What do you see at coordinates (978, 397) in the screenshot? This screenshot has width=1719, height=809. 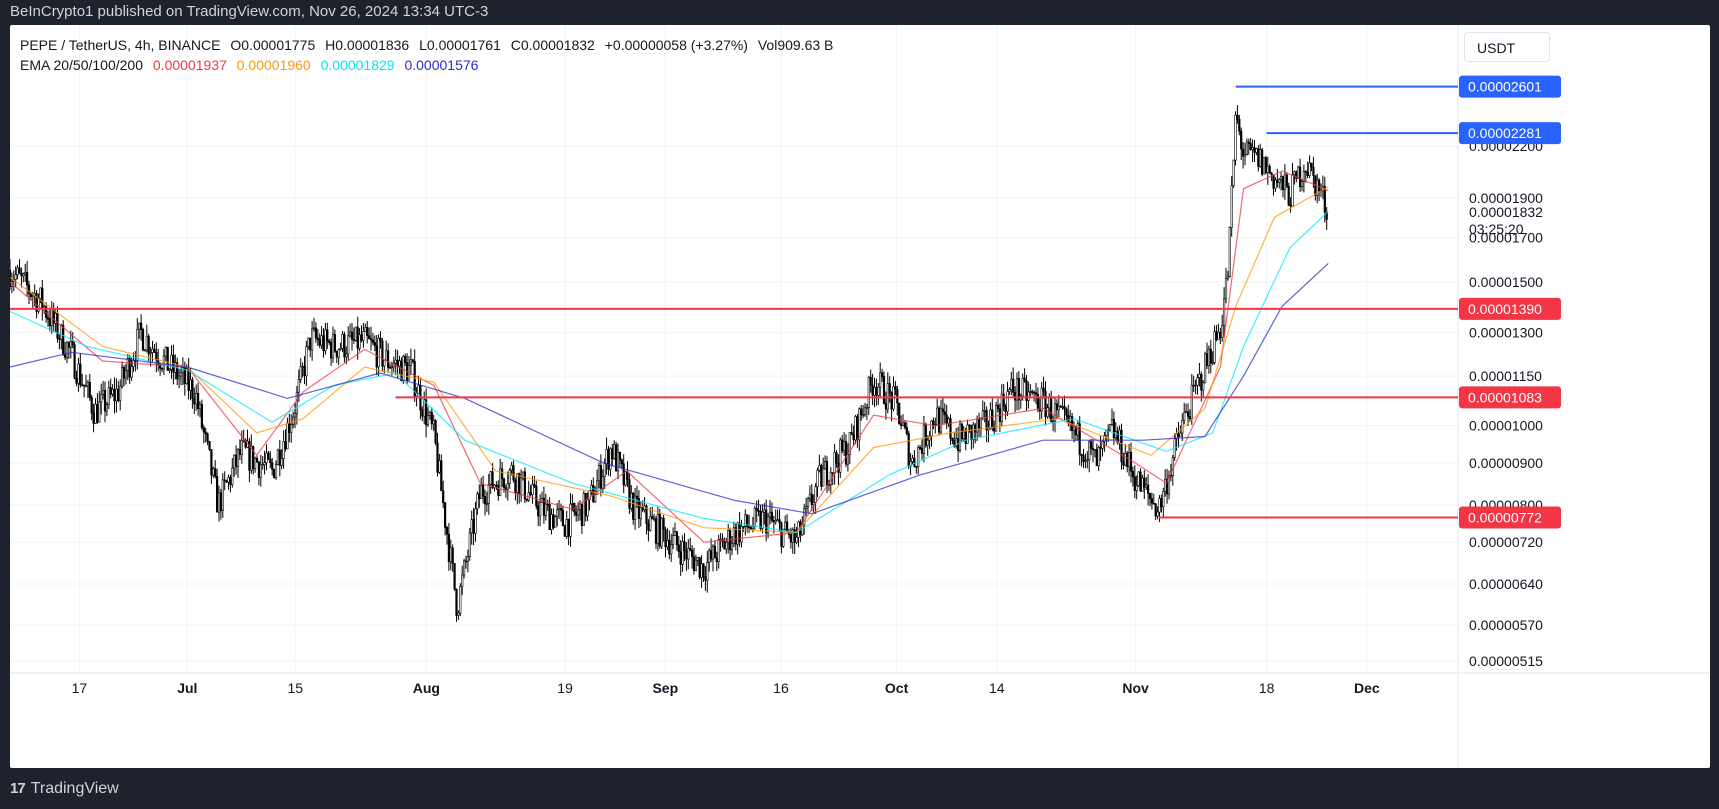 I see `level-line: 0.00001083` at bounding box center [978, 397].